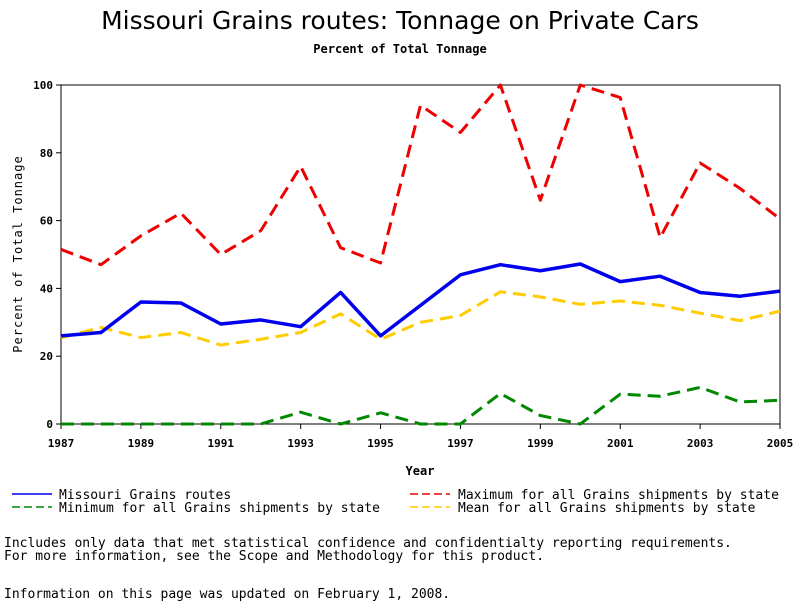  I want to click on x-tick-label: 2003, so click(700, 443).